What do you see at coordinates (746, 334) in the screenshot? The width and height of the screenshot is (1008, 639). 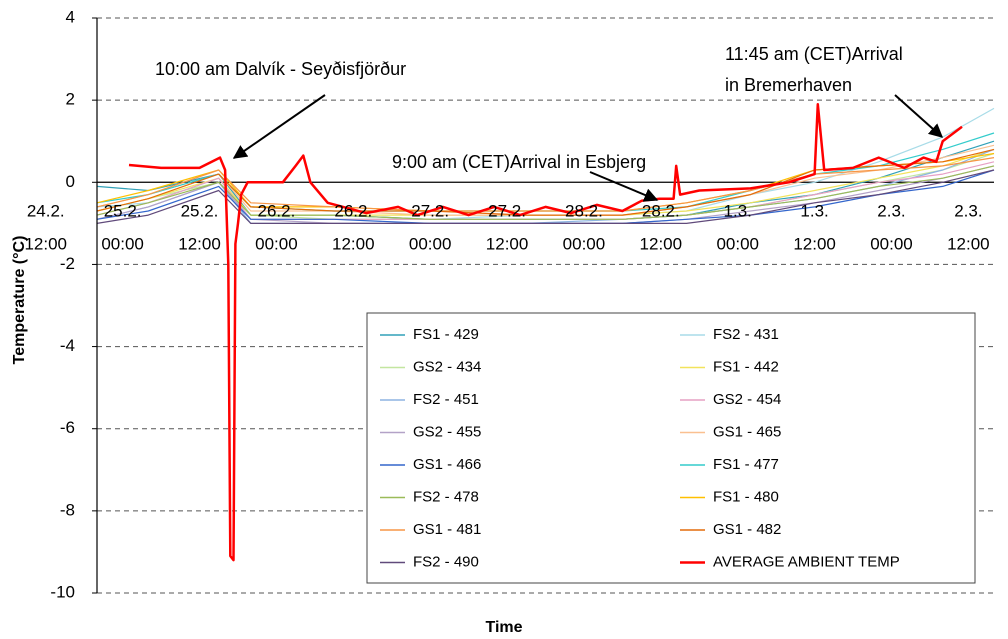 I see `legend-label: FS2 - 431` at bounding box center [746, 334].